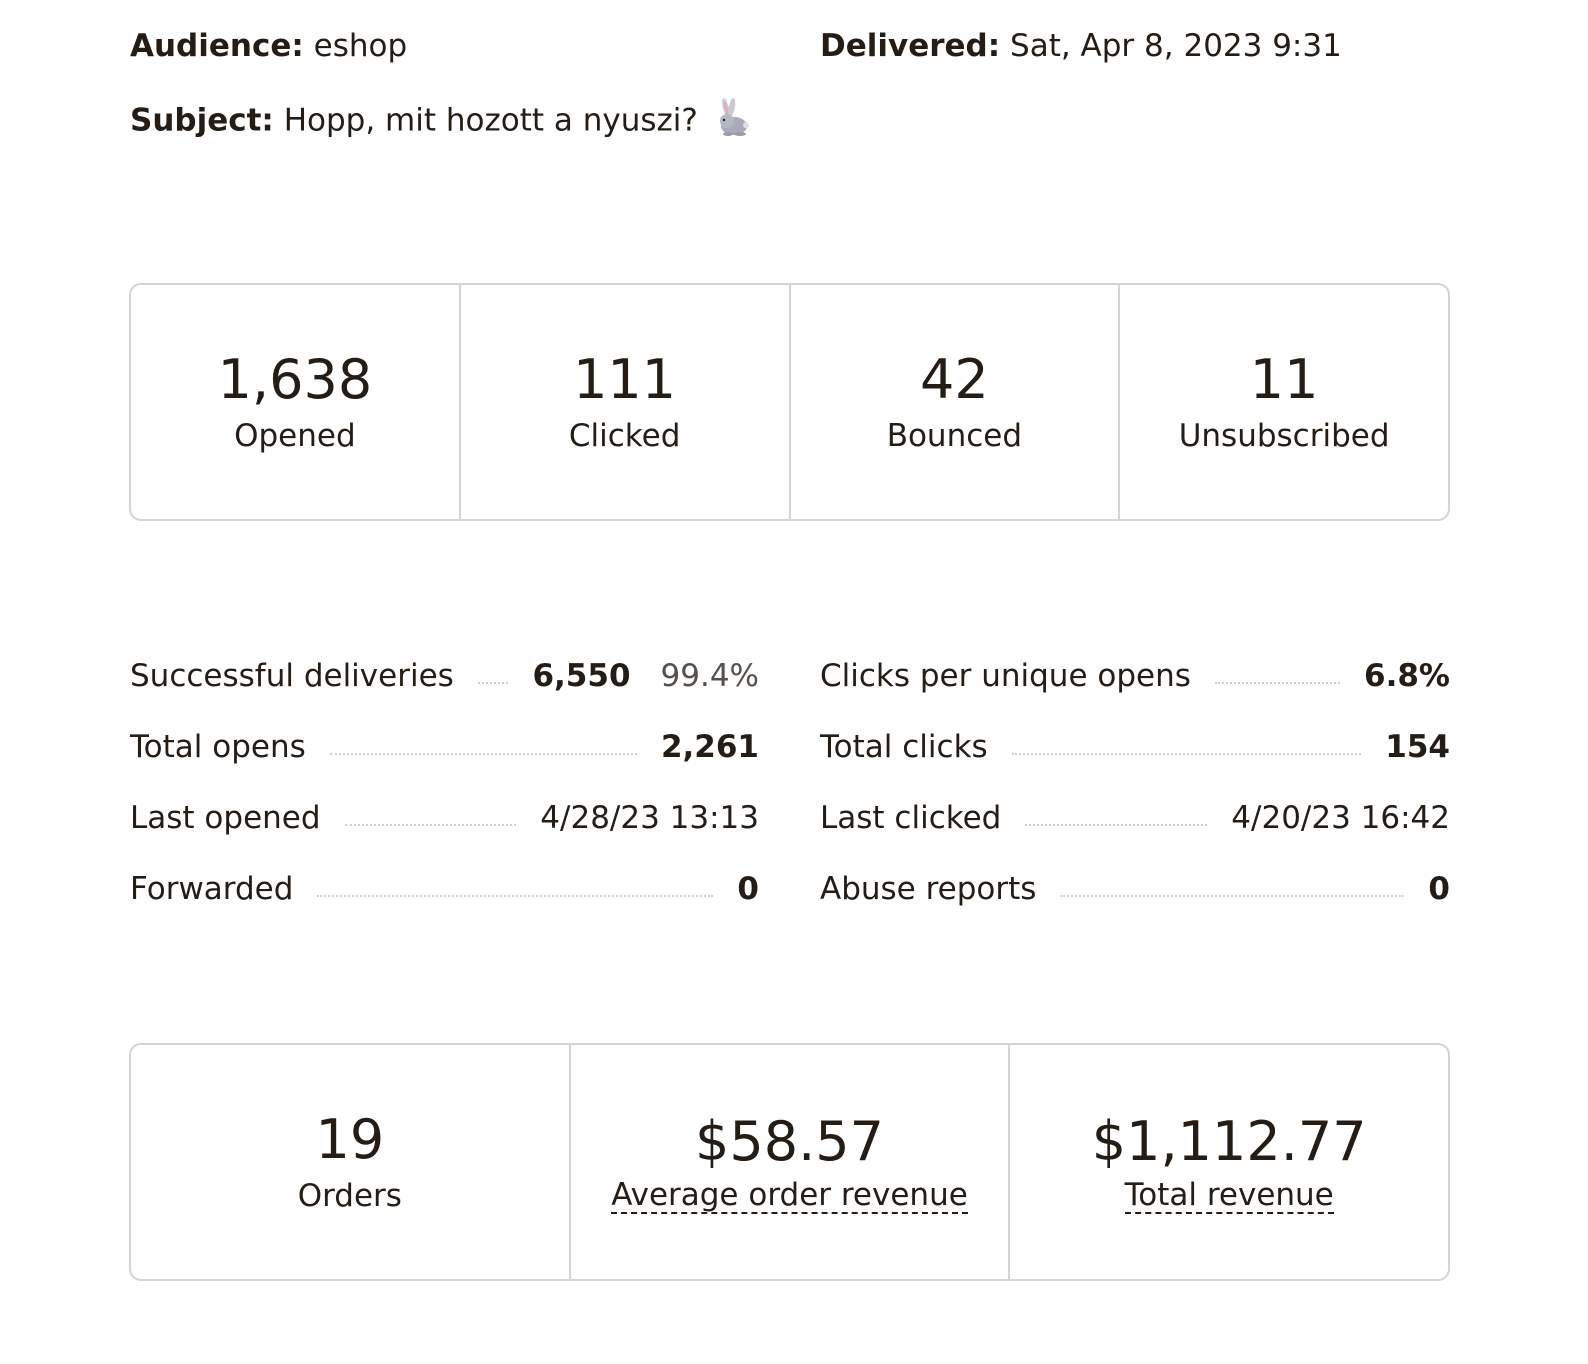  I want to click on rabbit-icon, so click(732, 122).